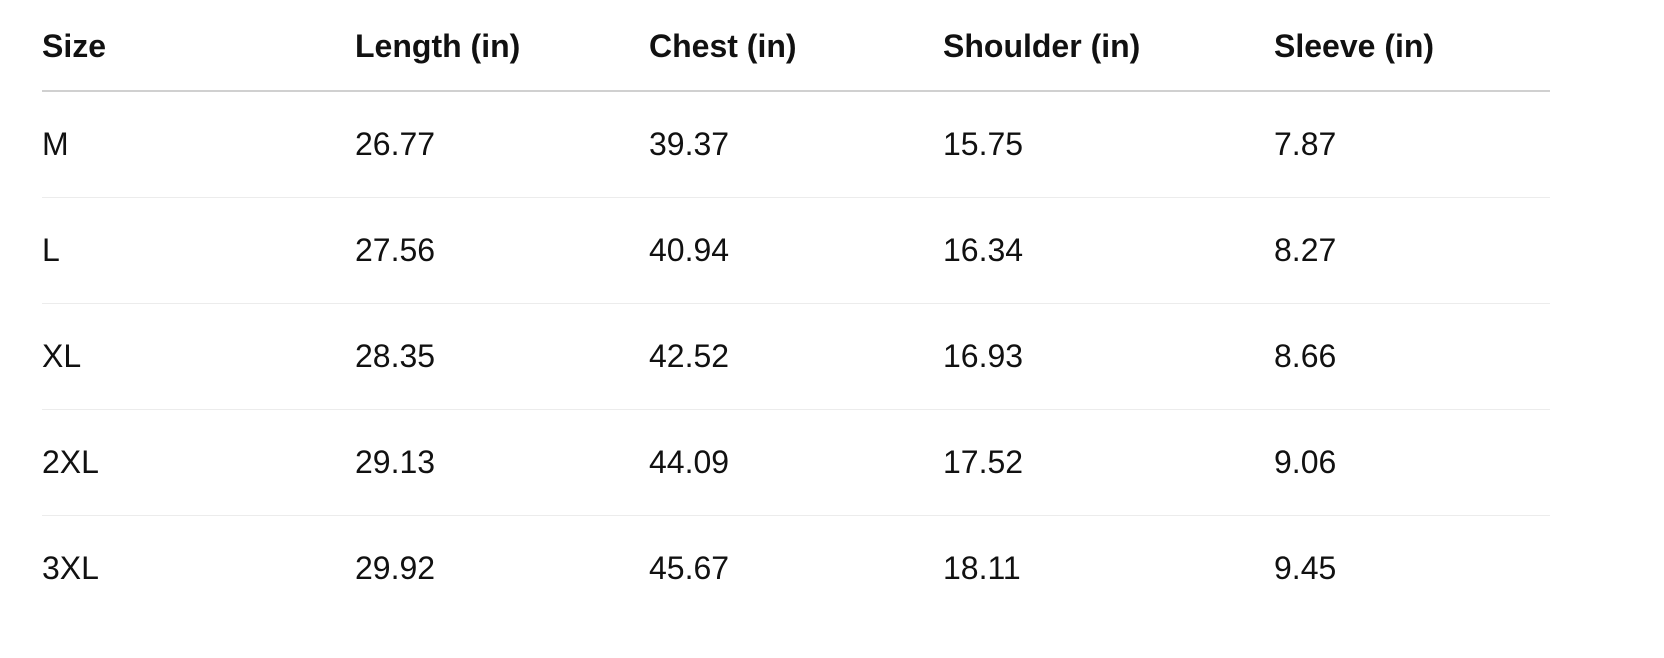 The height and width of the screenshot is (658, 1664). What do you see at coordinates (689, 568) in the screenshot?
I see `table-cell: 45.67` at bounding box center [689, 568].